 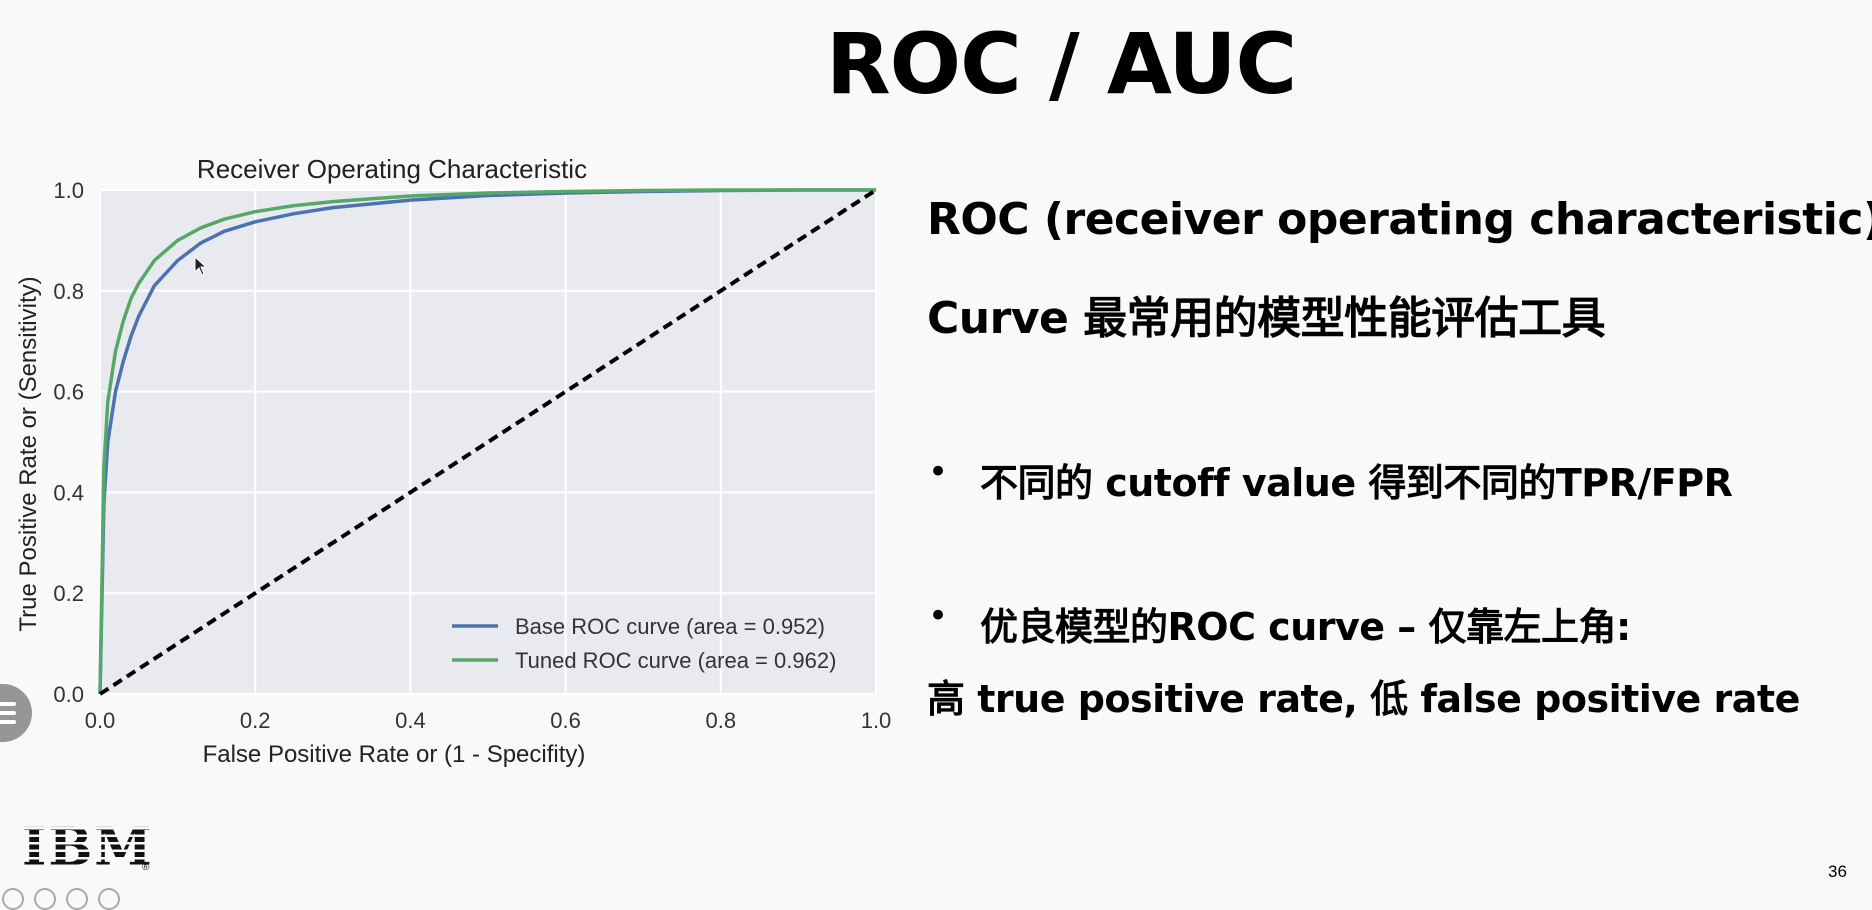 What do you see at coordinates (68, 392) in the screenshot?
I see `y-tick-label: 0.6` at bounding box center [68, 392].